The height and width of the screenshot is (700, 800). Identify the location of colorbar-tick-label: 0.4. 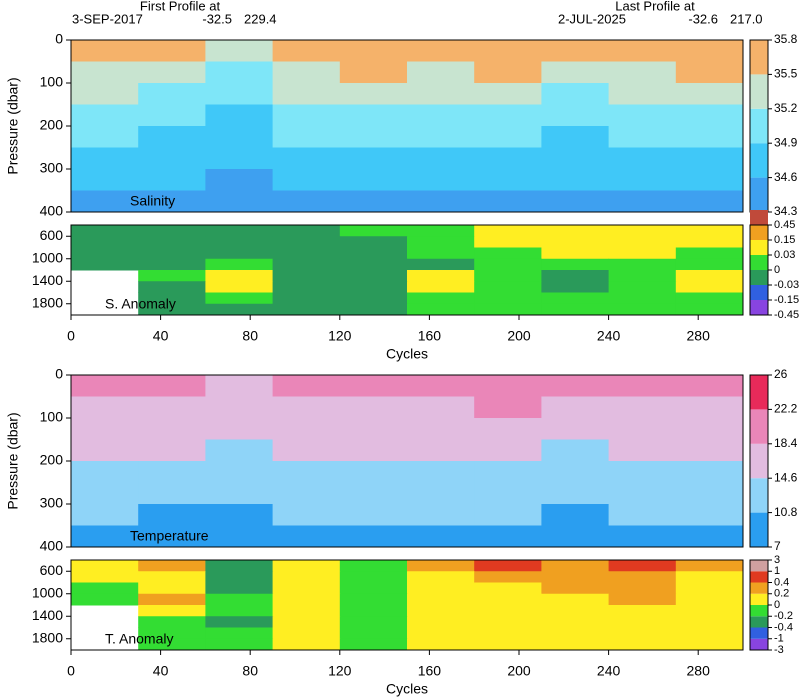
(781, 582).